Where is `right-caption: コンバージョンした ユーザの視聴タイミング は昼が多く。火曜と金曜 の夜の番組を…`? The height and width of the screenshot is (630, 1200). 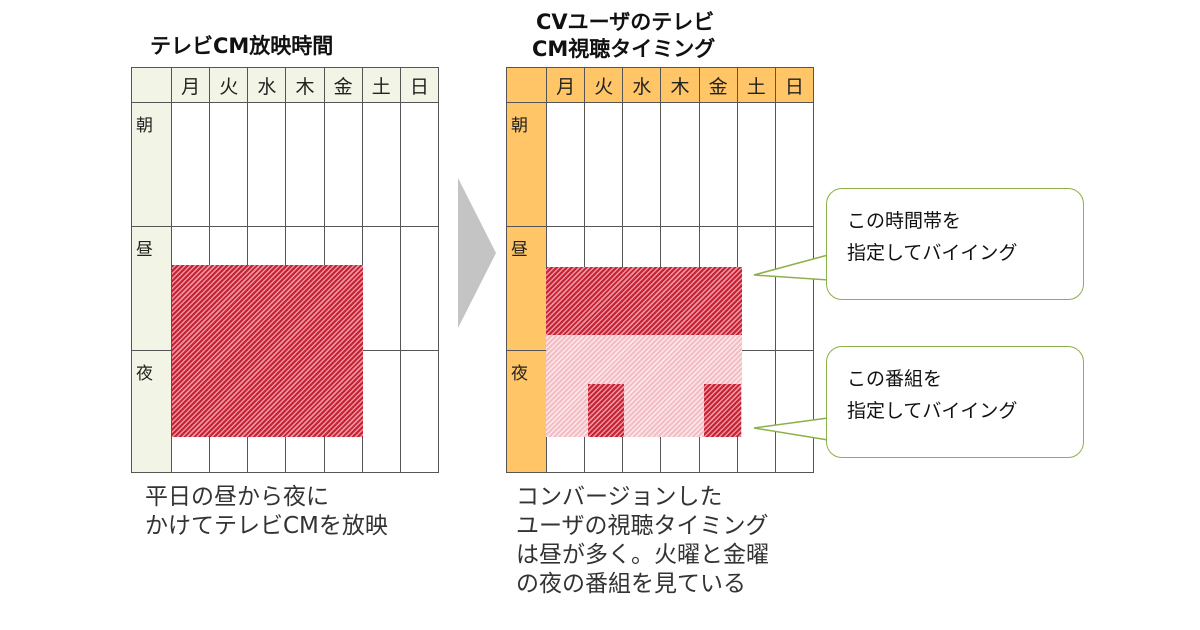
right-caption: コンバージョンした ユーザの視聴タイミング は昼が多く。火曜と金曜 の夜の番組を… is located at coordinates (642, 540).